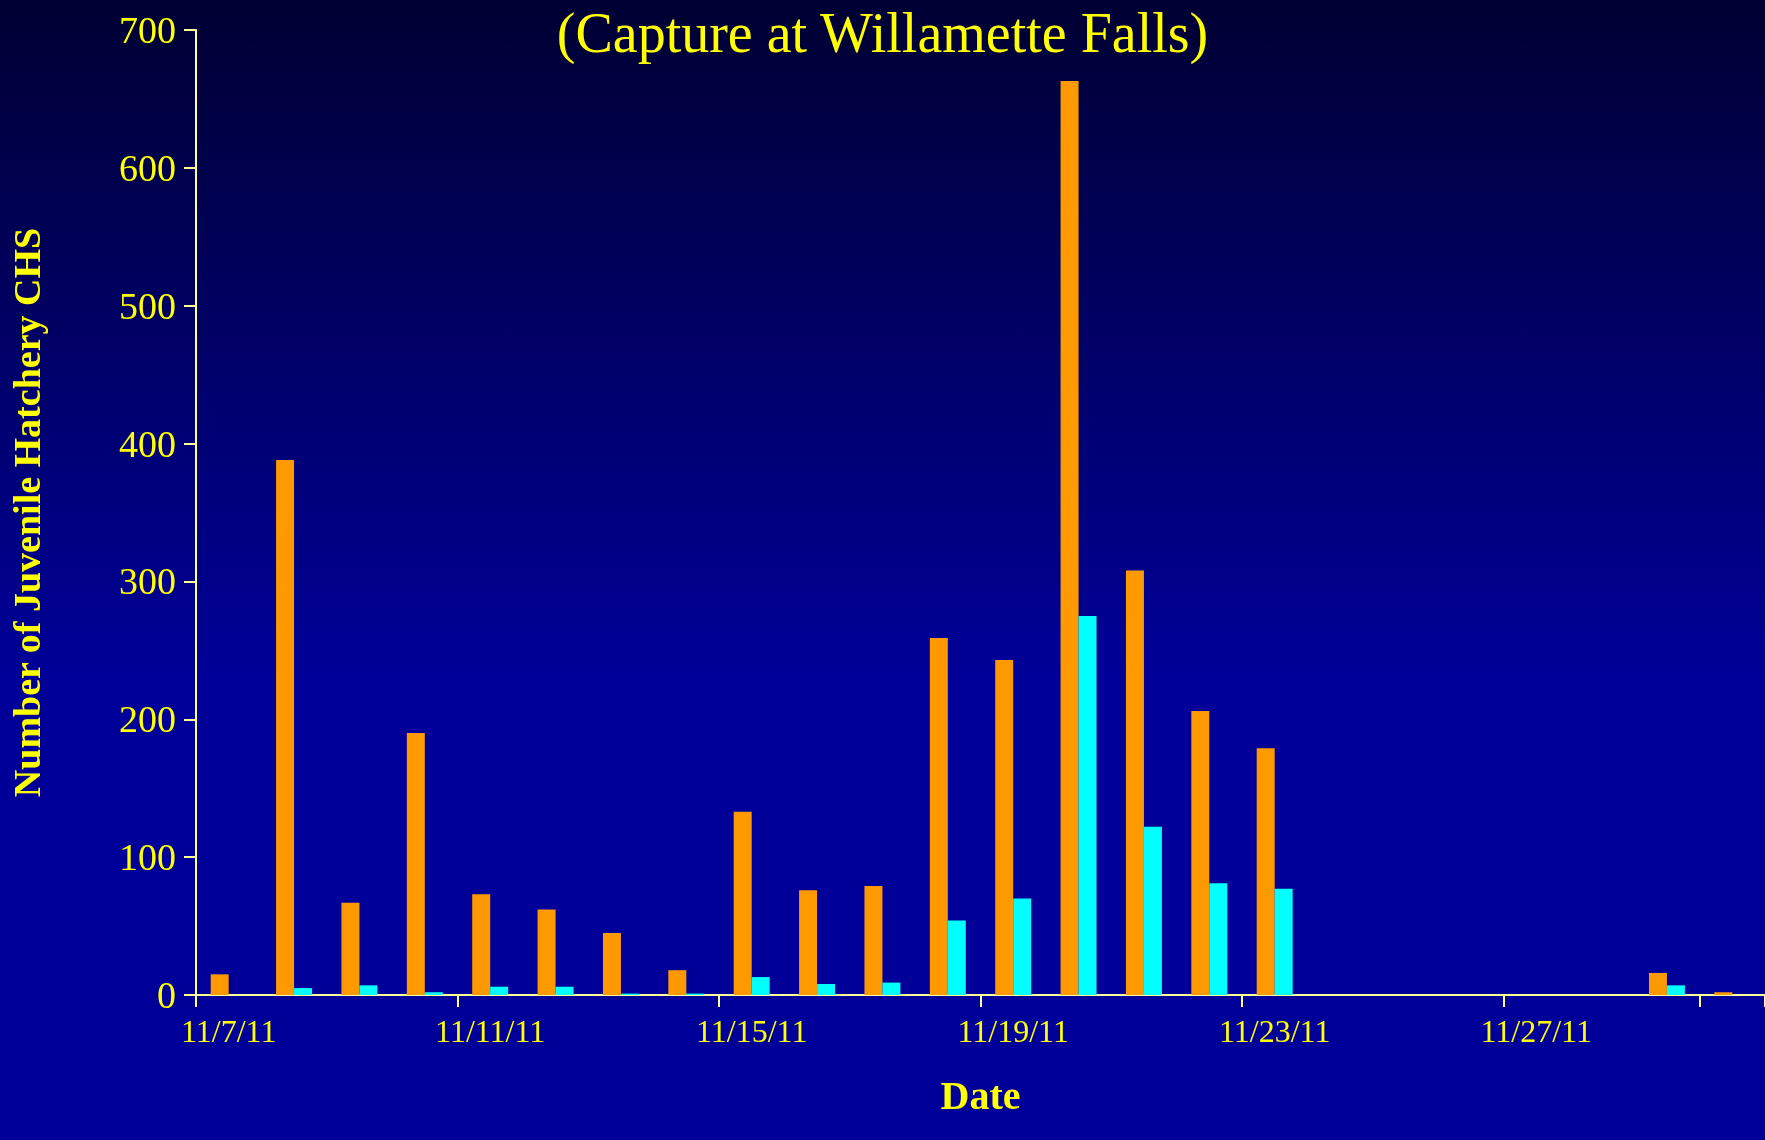 The height and width of the screenshot is (1140, 1765). Describe the element at coordinates (882, 33) in the screenshot. I see `chart-title: (Capture at Willamette Falls)` at that location.